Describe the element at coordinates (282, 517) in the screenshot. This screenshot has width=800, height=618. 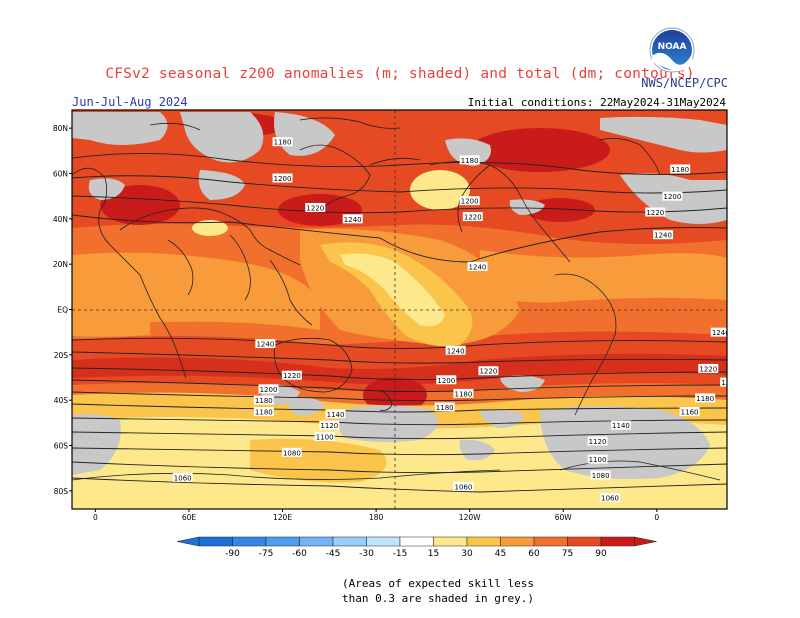
I see `lon-tick-label: 120E` at that location.